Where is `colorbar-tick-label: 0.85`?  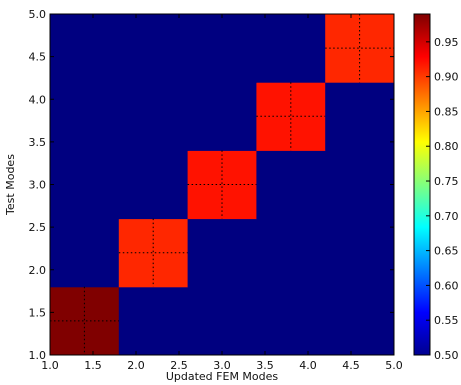
colorbar-tick-label: 0.85 is located at coordinates (446, 111).